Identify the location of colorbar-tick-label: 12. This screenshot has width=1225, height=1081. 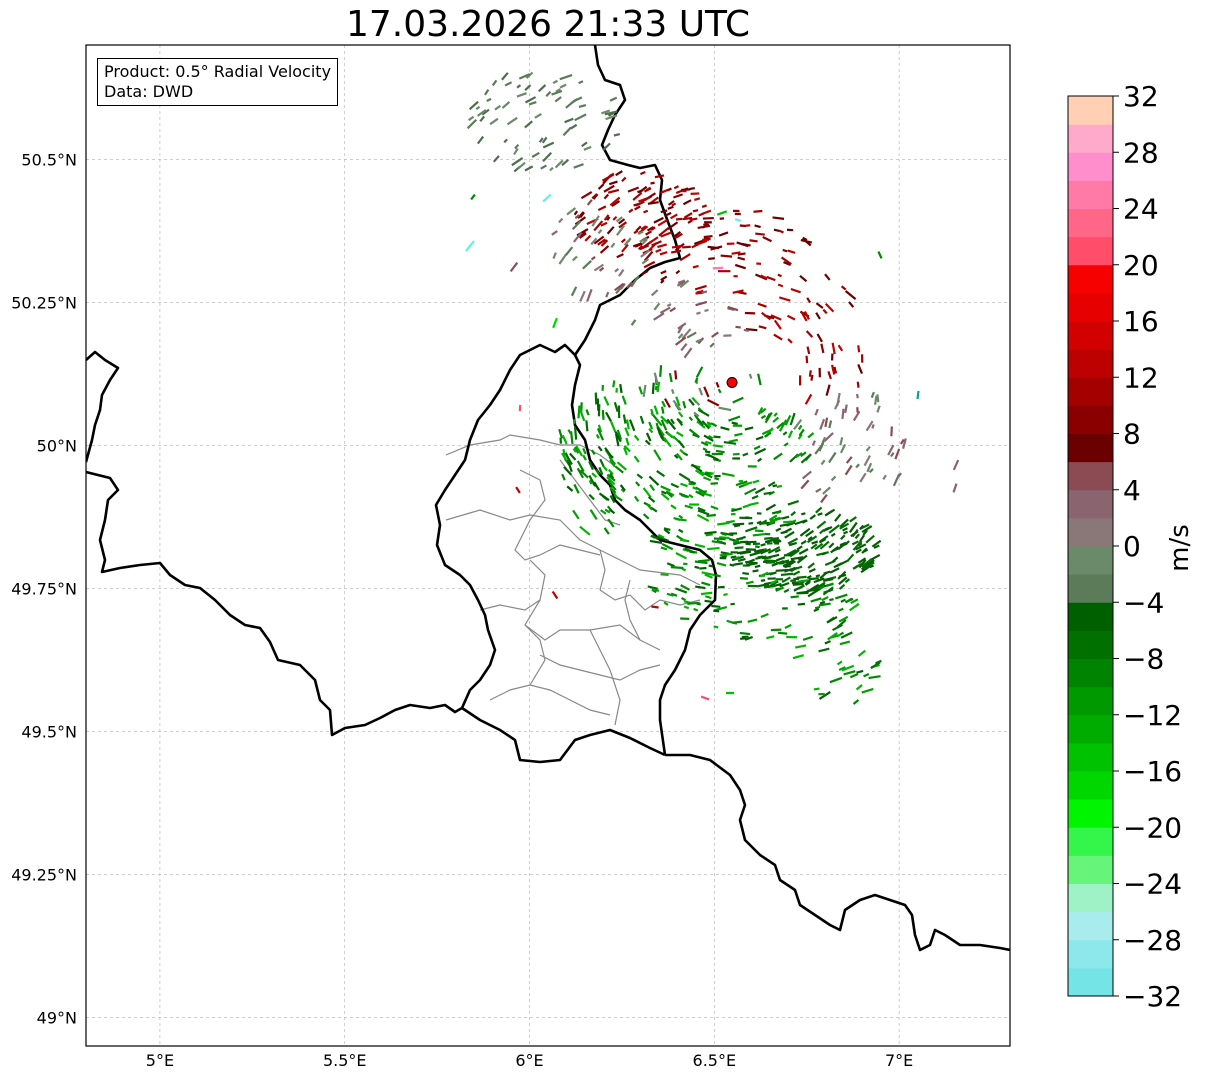
(1141, 377).